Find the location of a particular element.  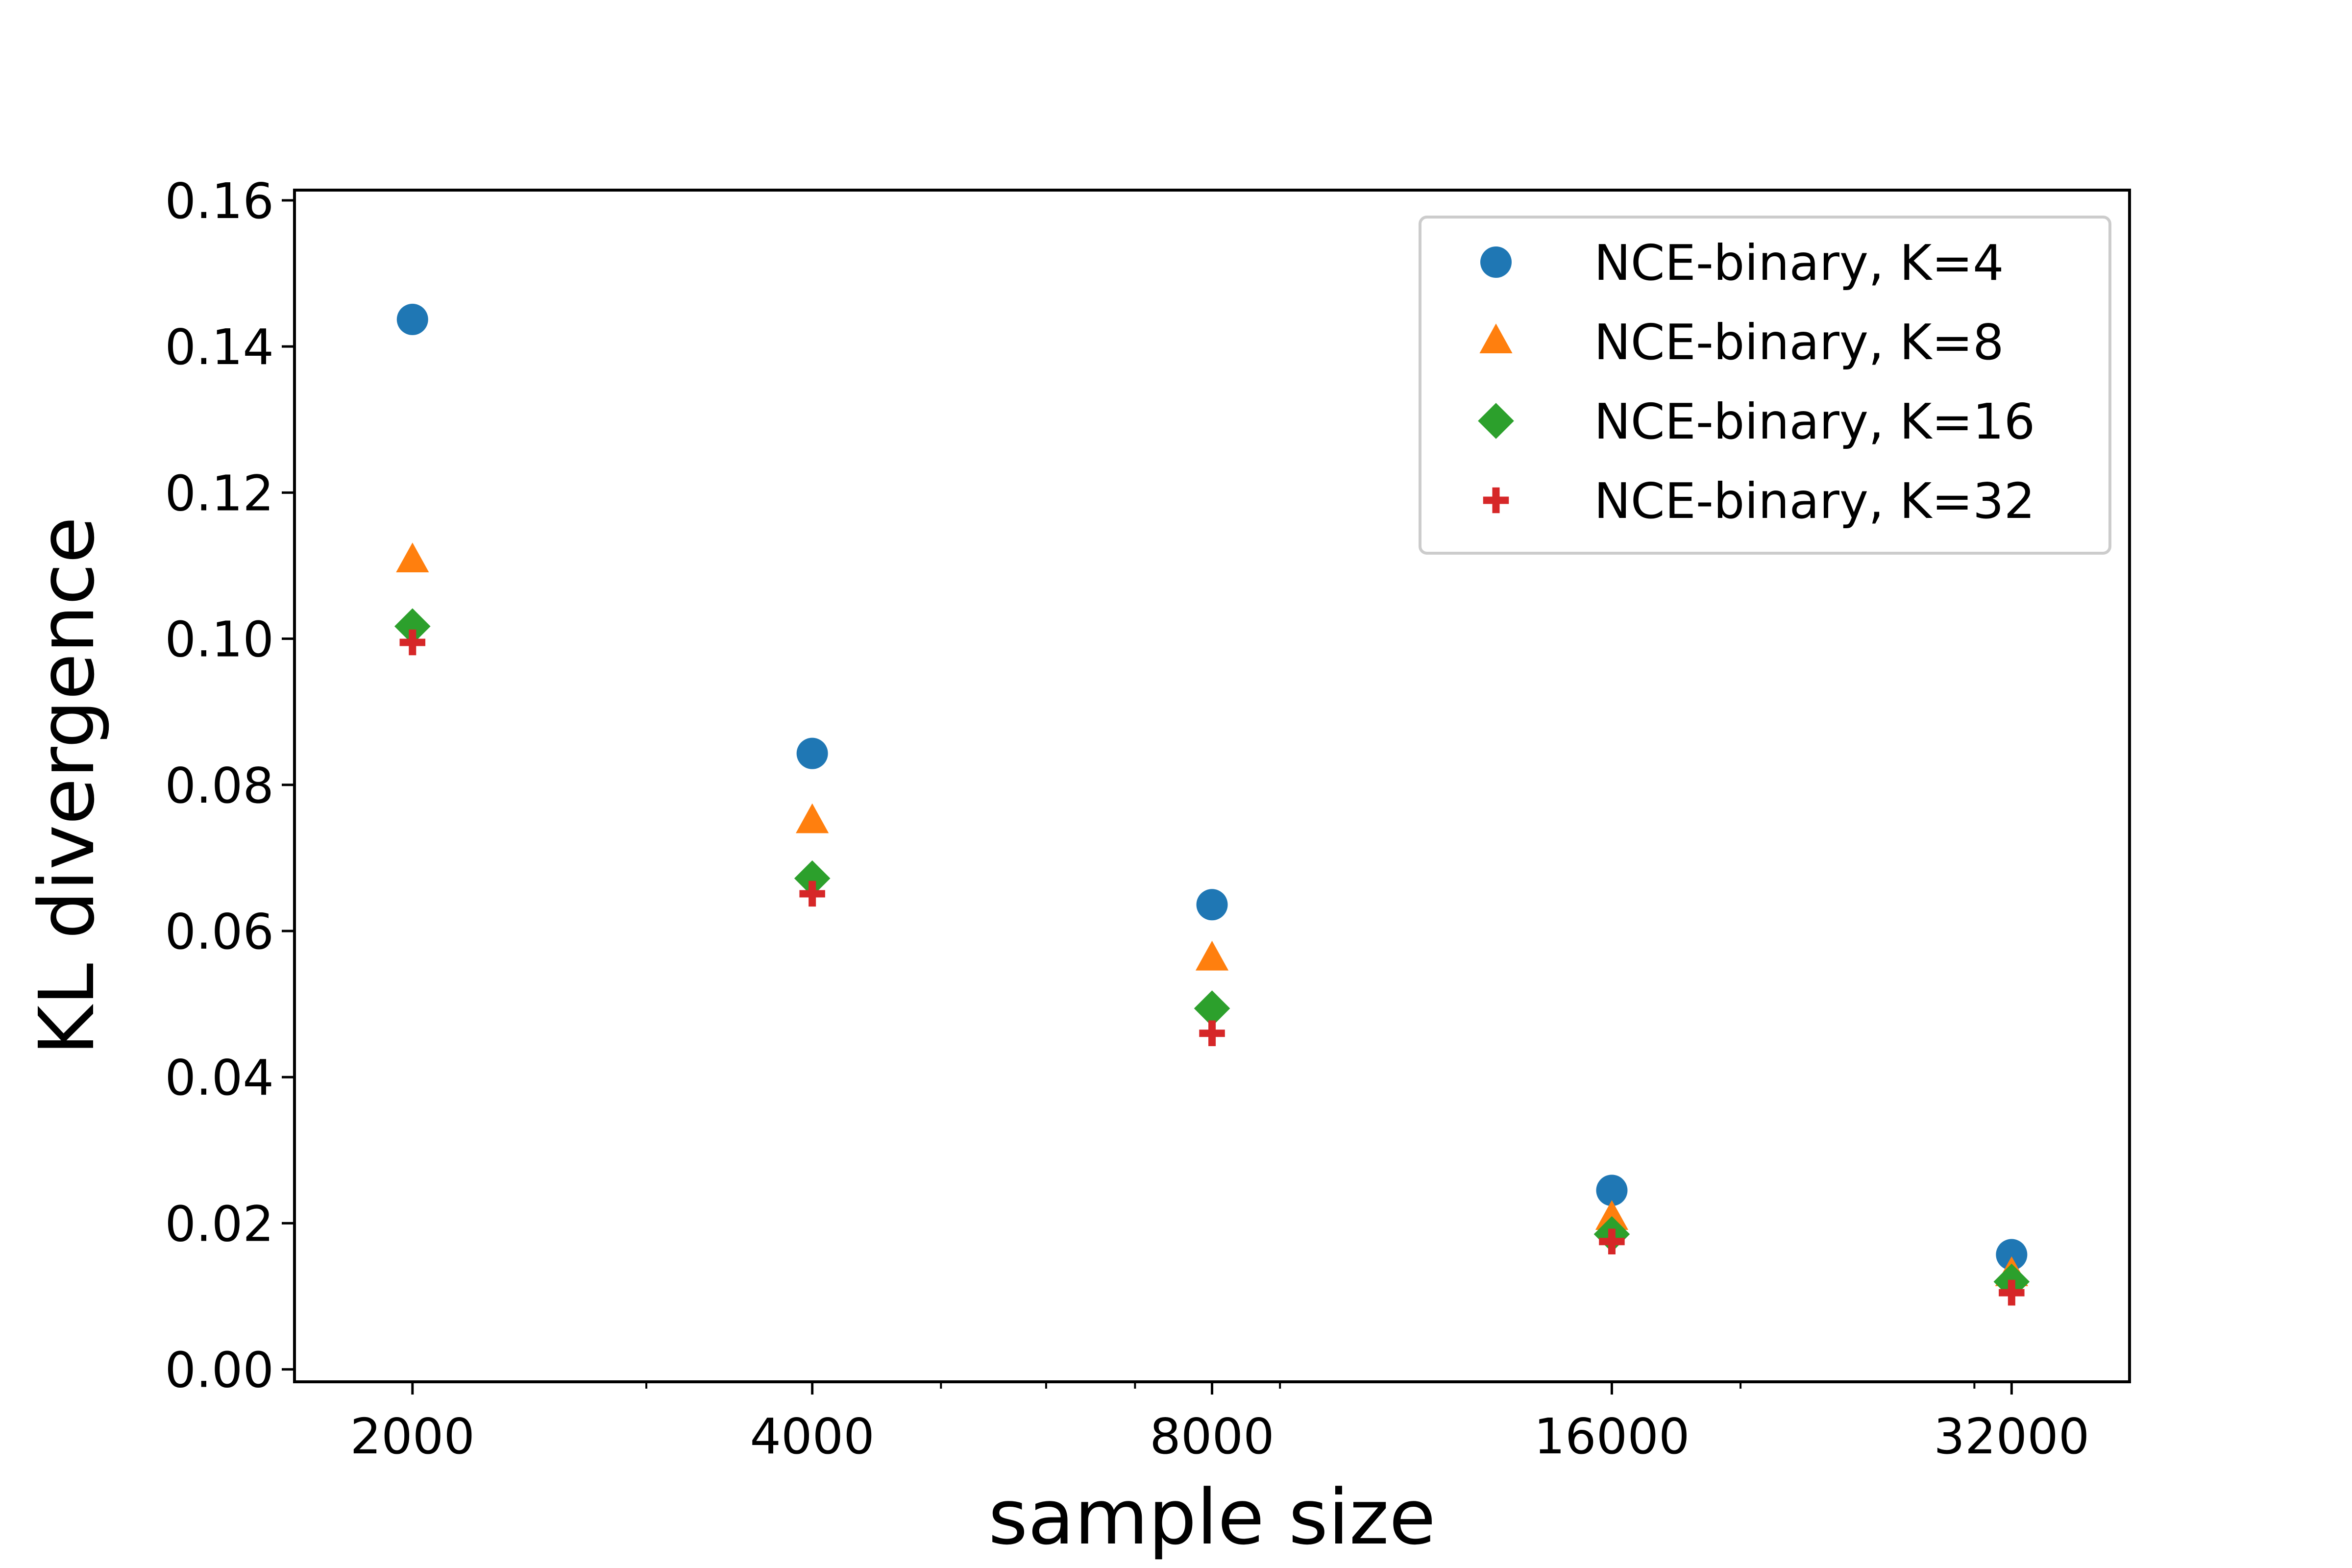

y-tick-label: 0.14 is located at coordinates (219, 347).